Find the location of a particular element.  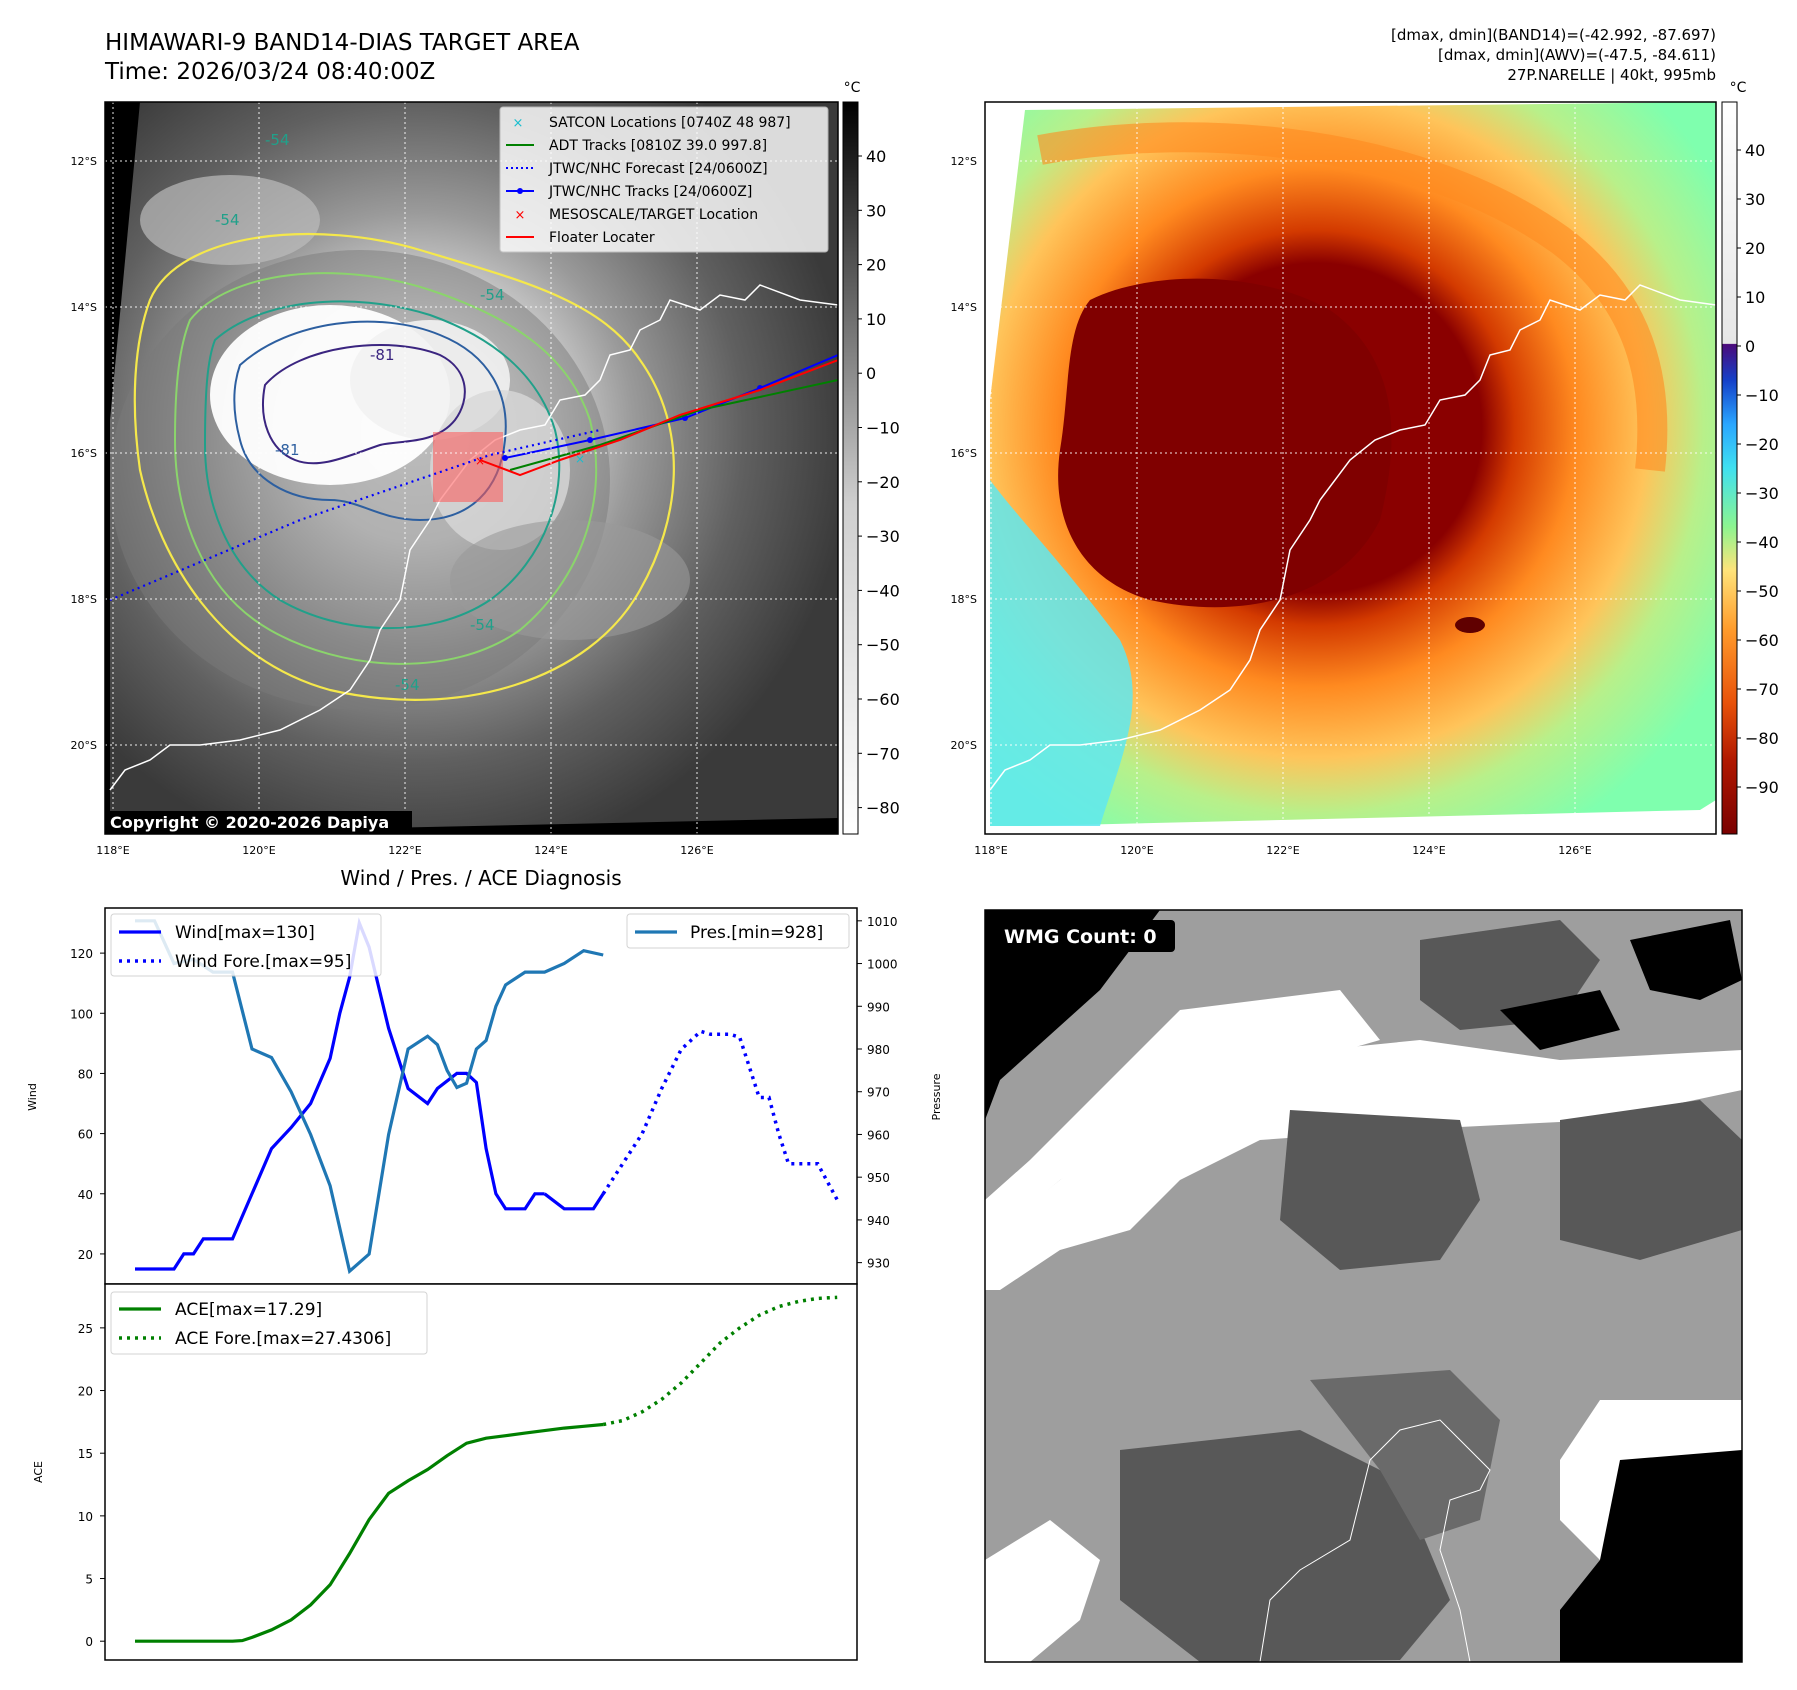

legend-jtwc-track-label: JTWC/NHC Tracks [24/0600Z] is located at coordinates (650, 192).